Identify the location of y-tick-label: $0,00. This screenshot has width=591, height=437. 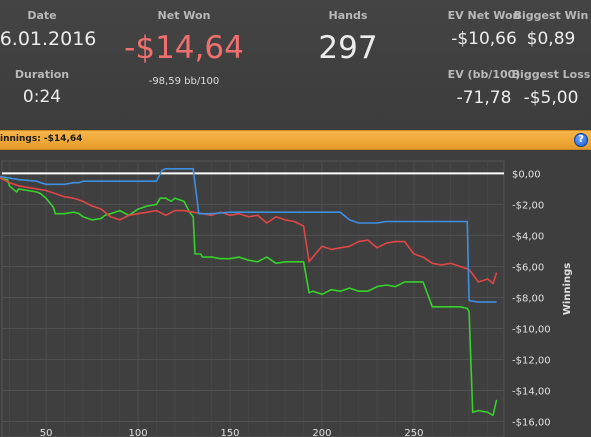
(526, 174).